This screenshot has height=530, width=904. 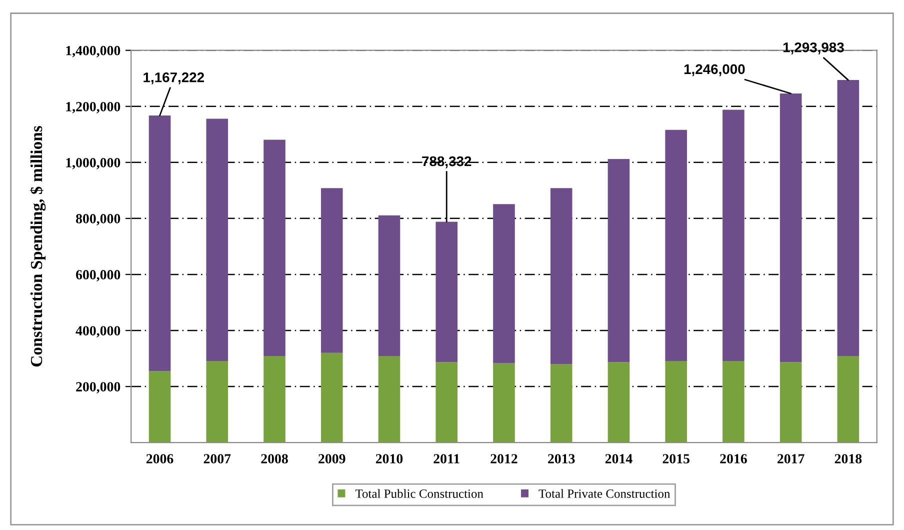 What do you see at coordinates (93, 164) in the screenshot?
I see `y-tick-label: 1,000,000` at bounding box center [93, 164].